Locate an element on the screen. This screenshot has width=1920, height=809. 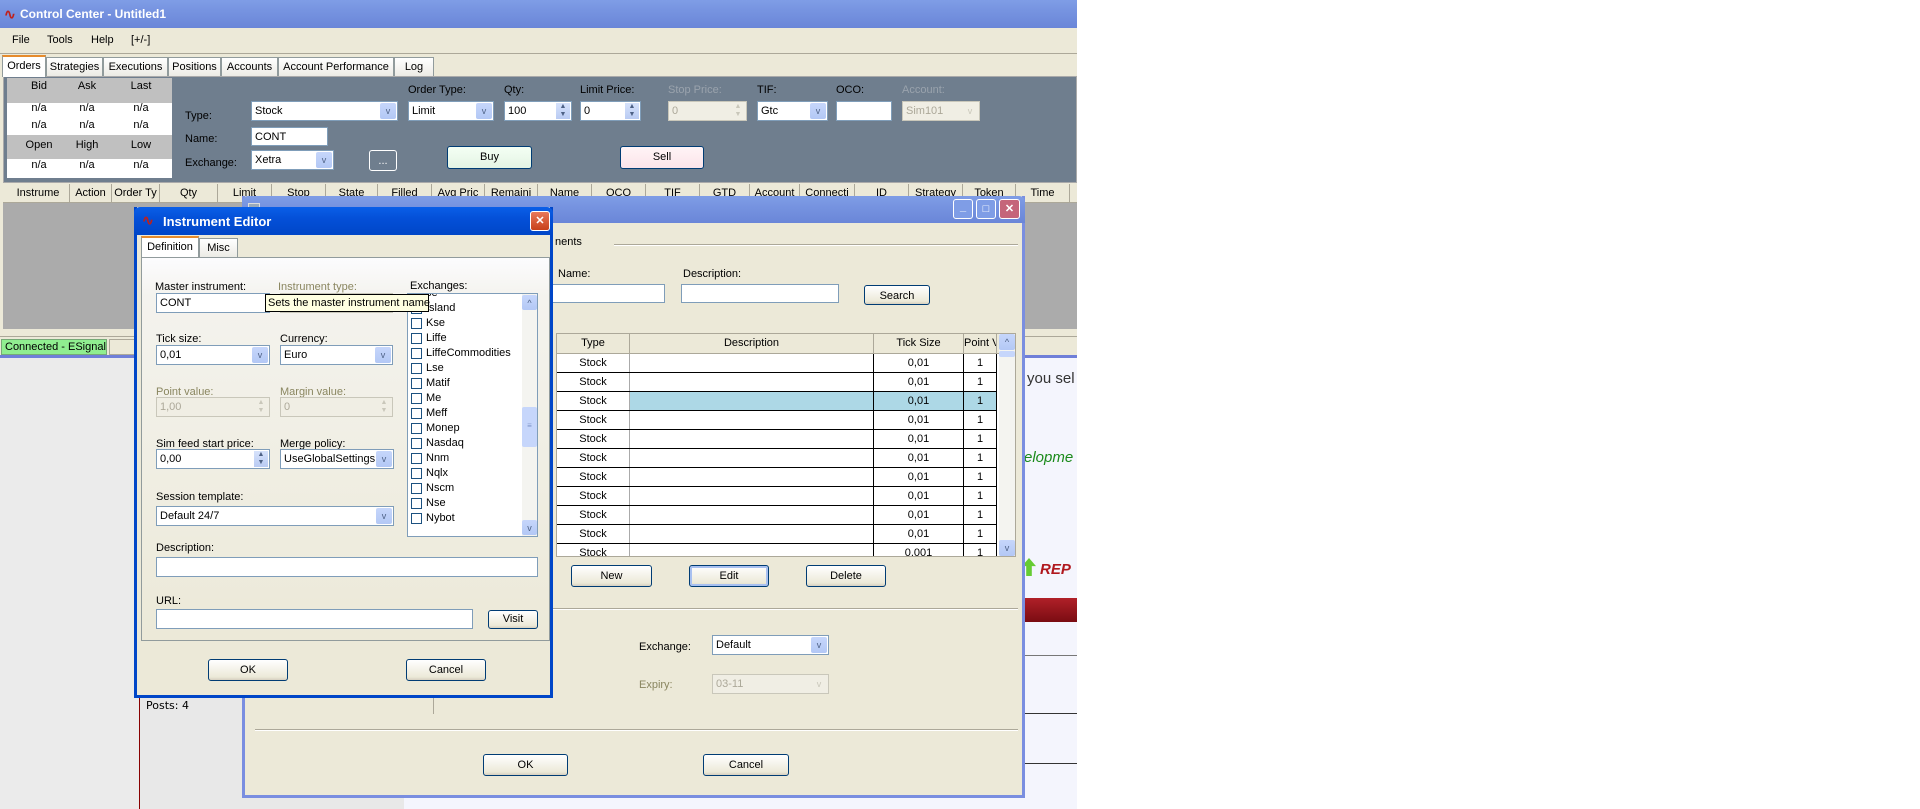
exchange-item: Nqlx is located at coordinates (429, 473).